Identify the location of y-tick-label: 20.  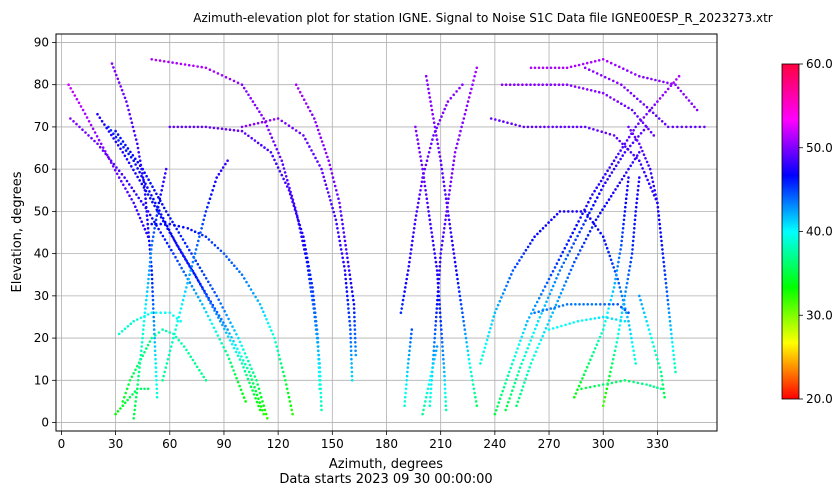
(41, 338).